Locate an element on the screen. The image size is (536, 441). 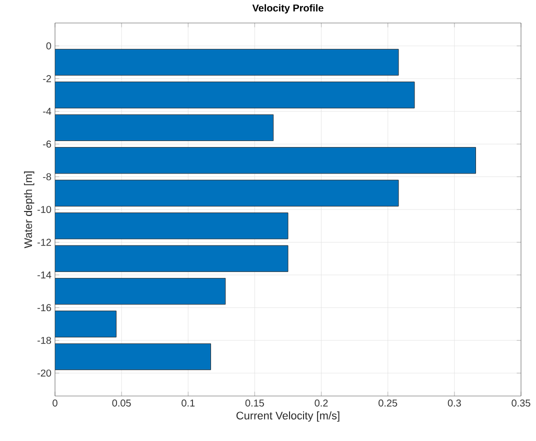
x-tick-label: 0.3 is located at coordinates (454, 403).